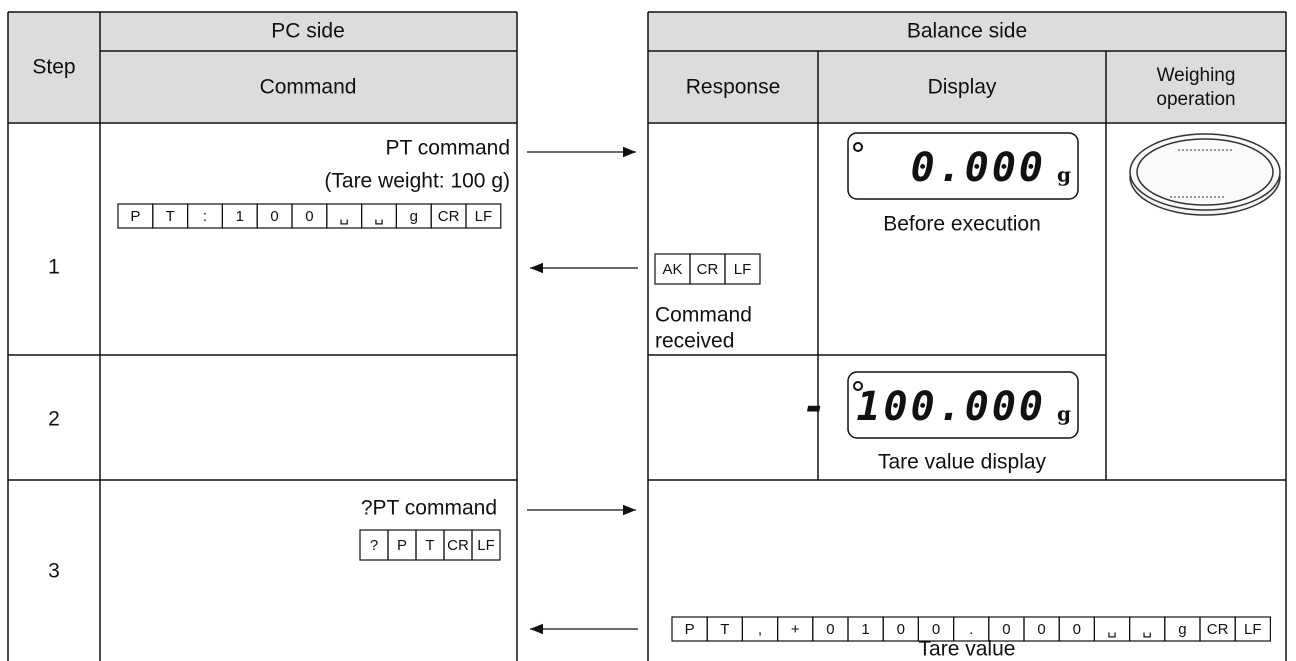 The width and height of the screenshot is (1296, 661). Describe the element at coordinates (1196, 75) in the screenshot. I see `weighing-header: Weighing` at that location.